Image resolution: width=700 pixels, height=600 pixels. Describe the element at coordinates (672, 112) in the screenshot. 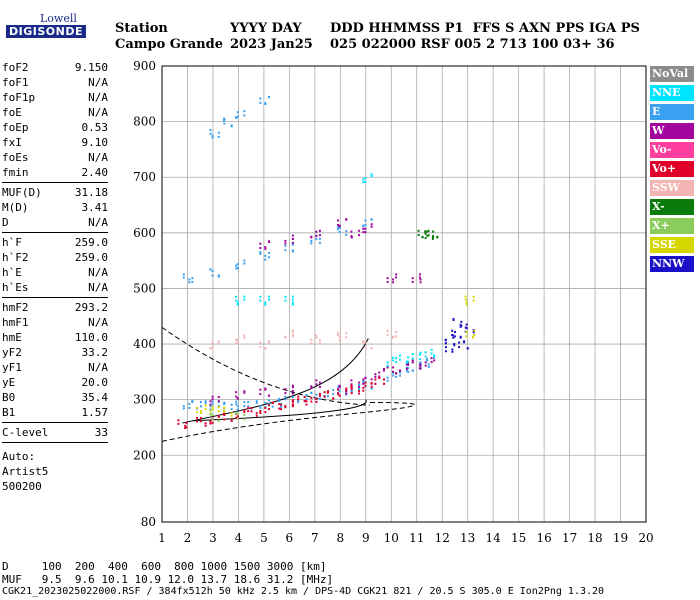

I see `legend-item-e: E` at that location.